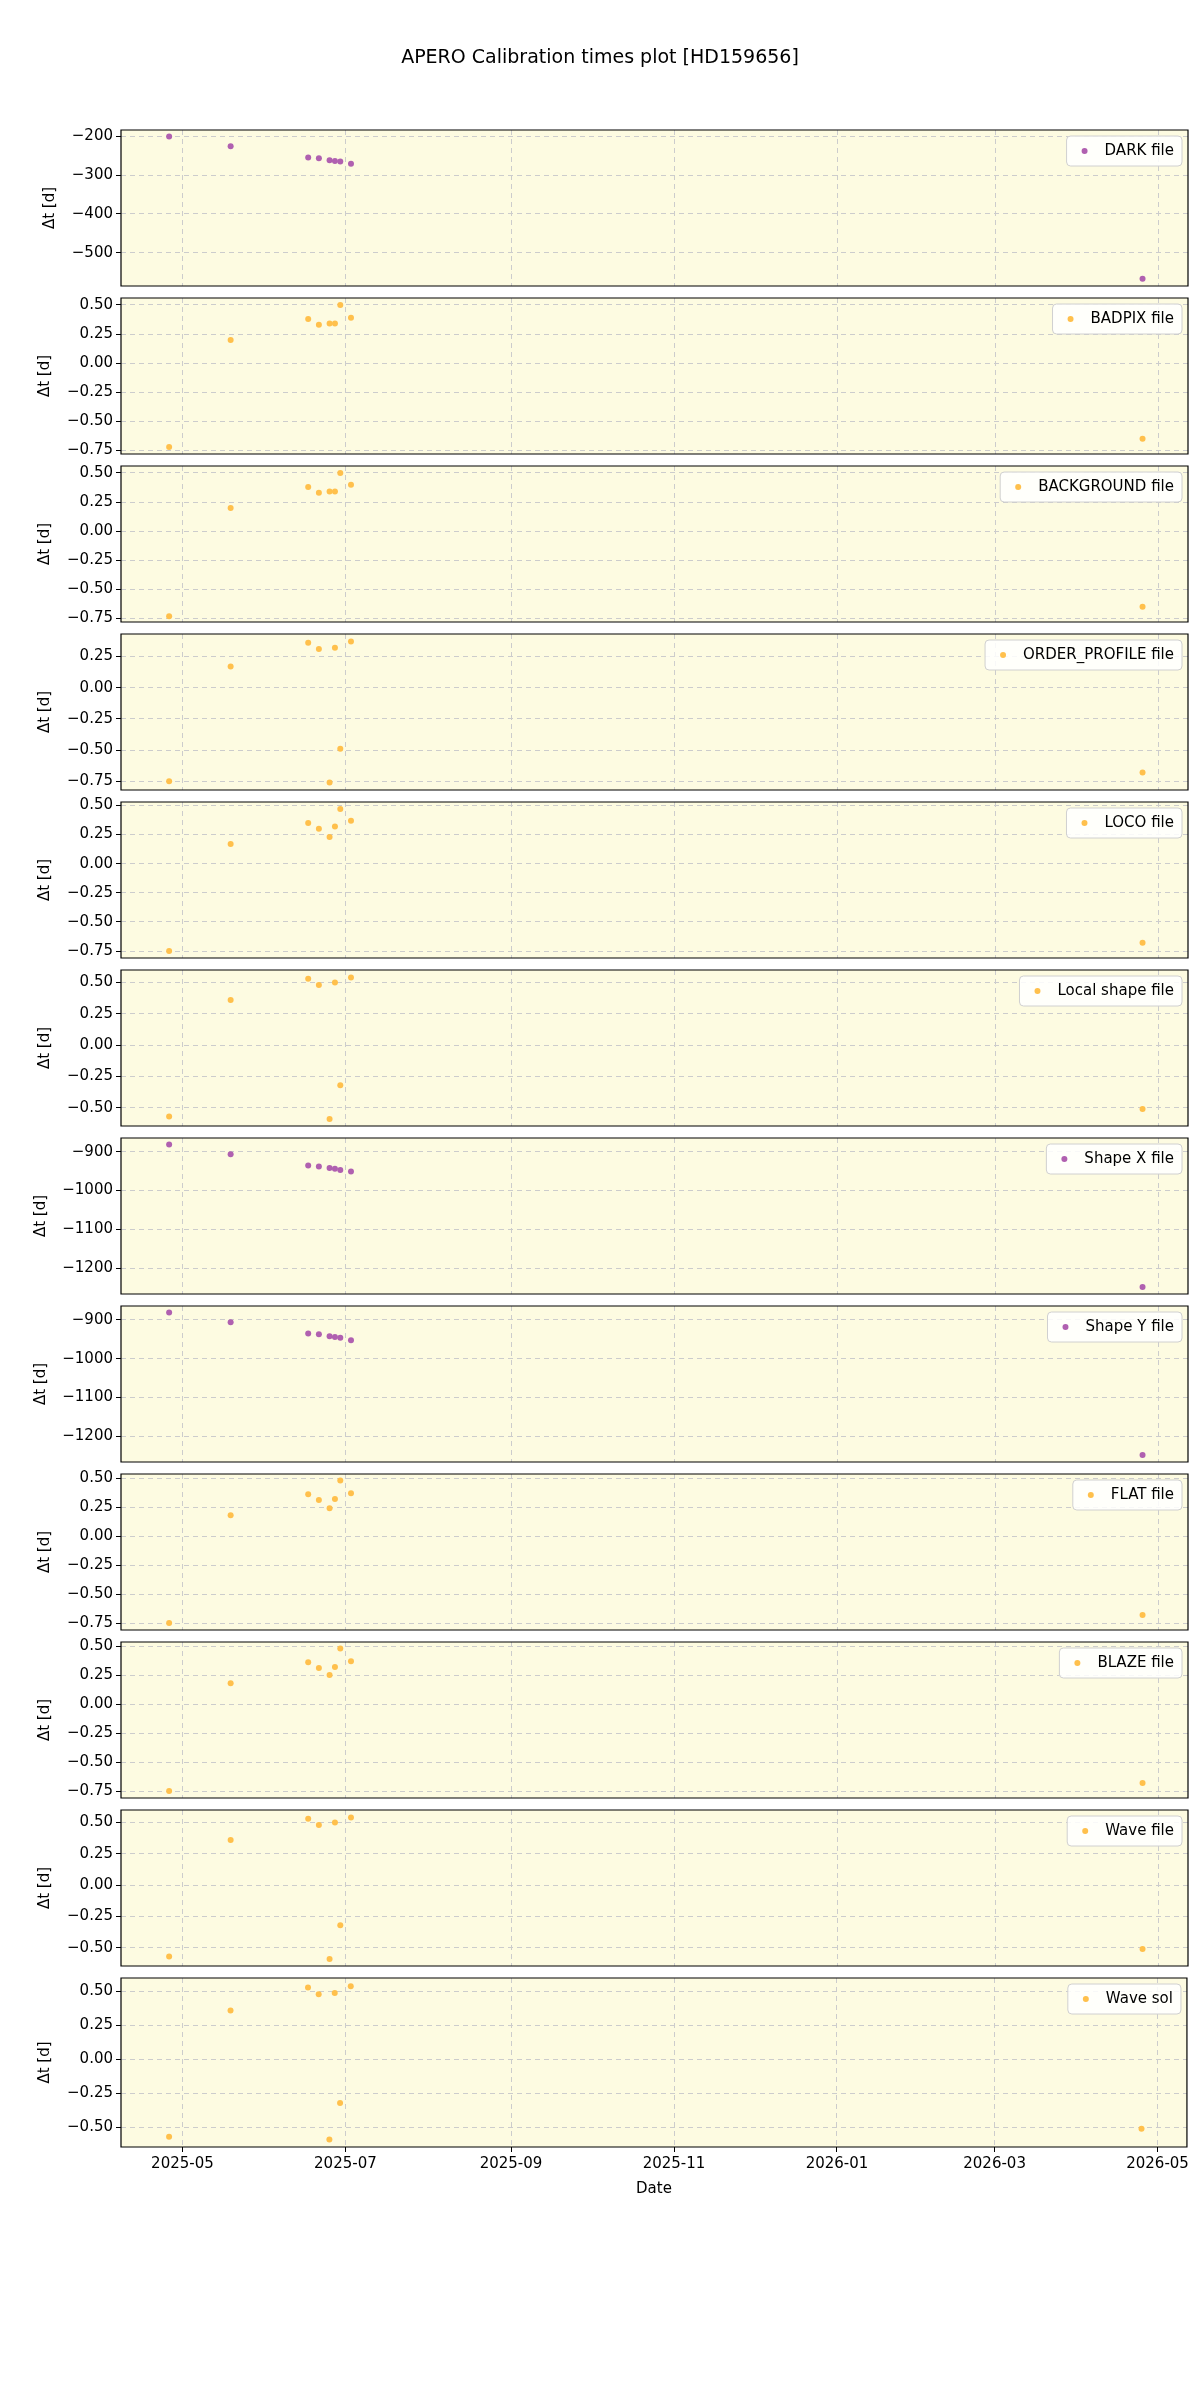 This screenshot has height=2400, width=1200. Describe the element at coordinates (1135, 1661) in the screenshot. I see `legend-label: BLAZE file` at that location.